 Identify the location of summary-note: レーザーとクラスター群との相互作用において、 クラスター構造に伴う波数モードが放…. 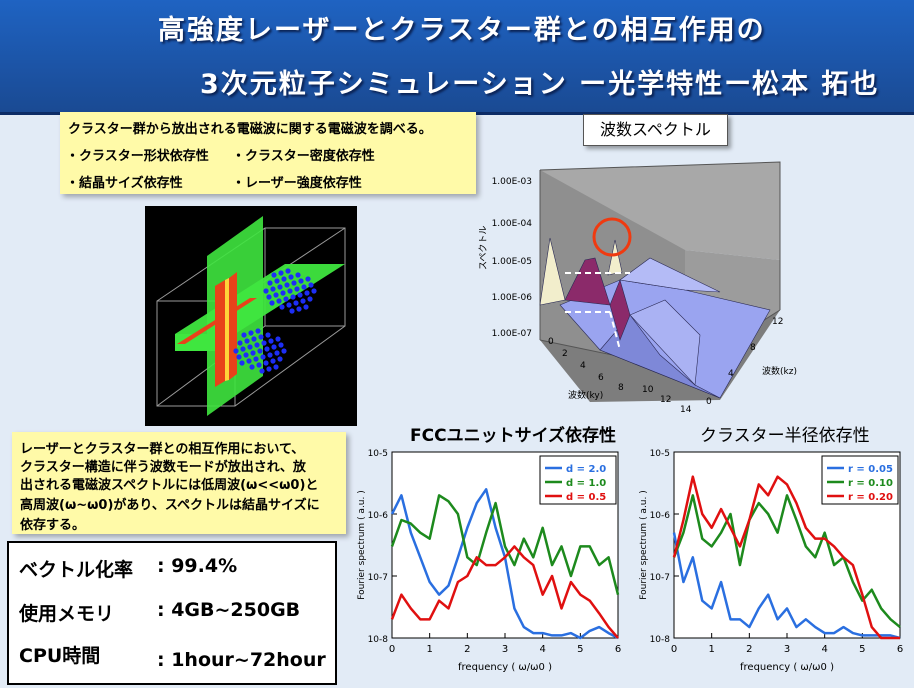
(179, 483).